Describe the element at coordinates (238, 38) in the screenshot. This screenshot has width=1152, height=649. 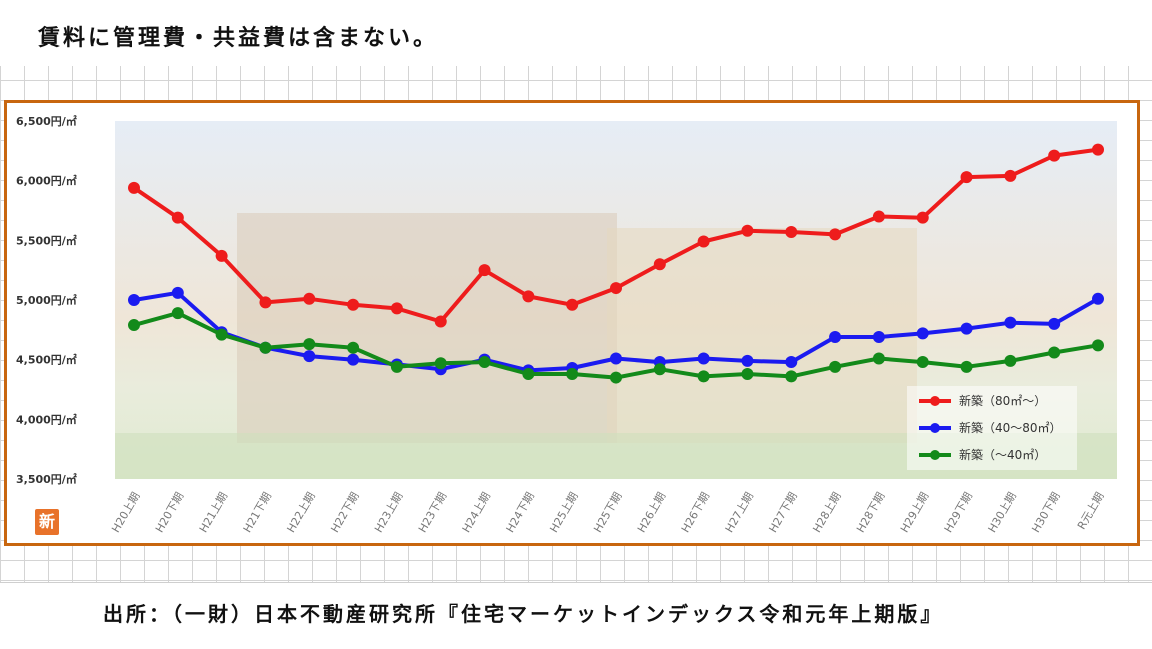
I see `chart-note: 賃料に管理費・共益費は含まない。` at that location.